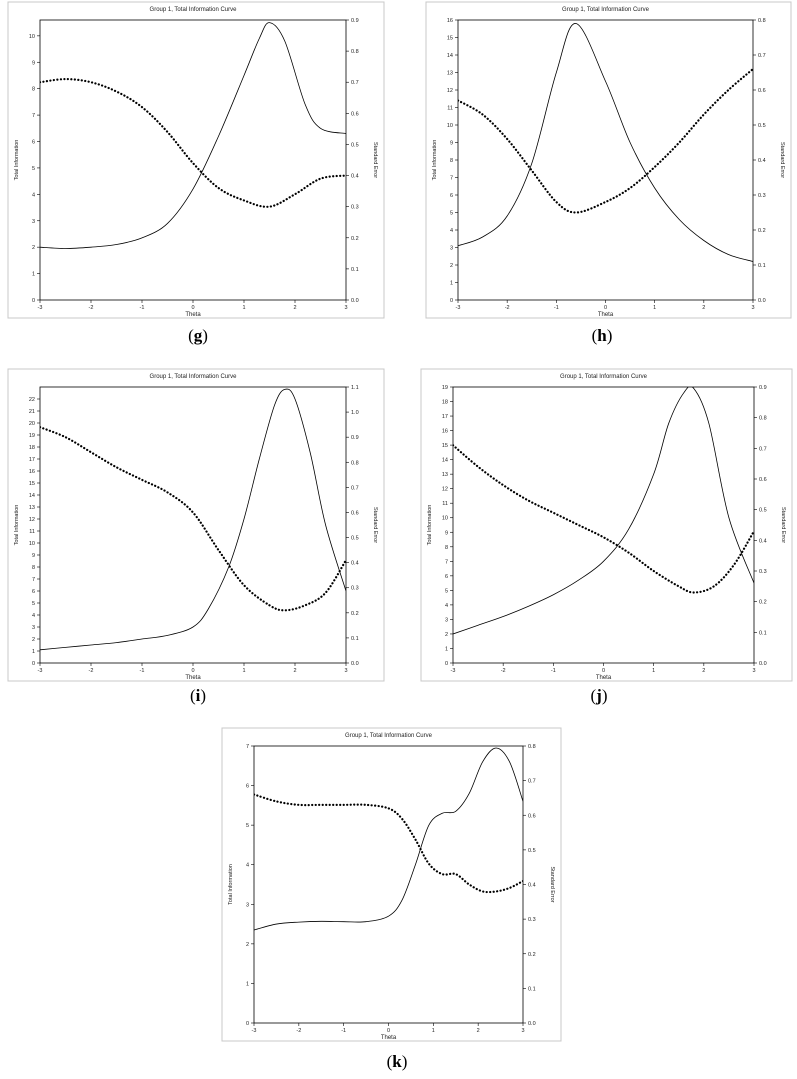 The image size is (797, 1079). Describe the element at coordinates (32, 436) in the screenshot. I see `y-tick-label: 19` at that location.